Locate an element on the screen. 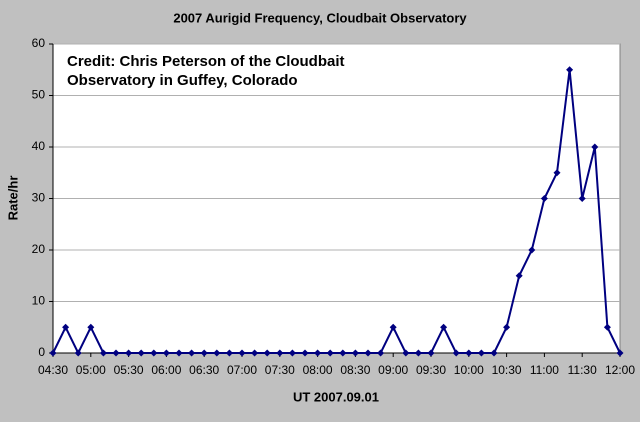 This screenshot has height=422, width=640. x-tick-label: 07:30 is located at coordinates (280, 370).